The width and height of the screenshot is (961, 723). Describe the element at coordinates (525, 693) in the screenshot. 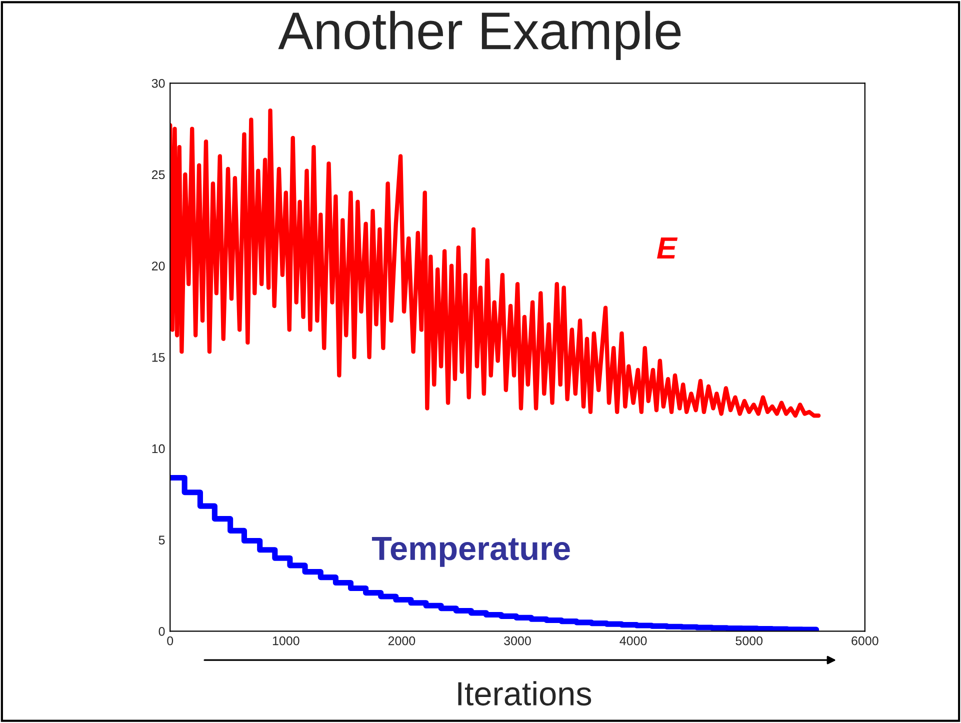

I see `x-axis-title: Iterations` at that location.